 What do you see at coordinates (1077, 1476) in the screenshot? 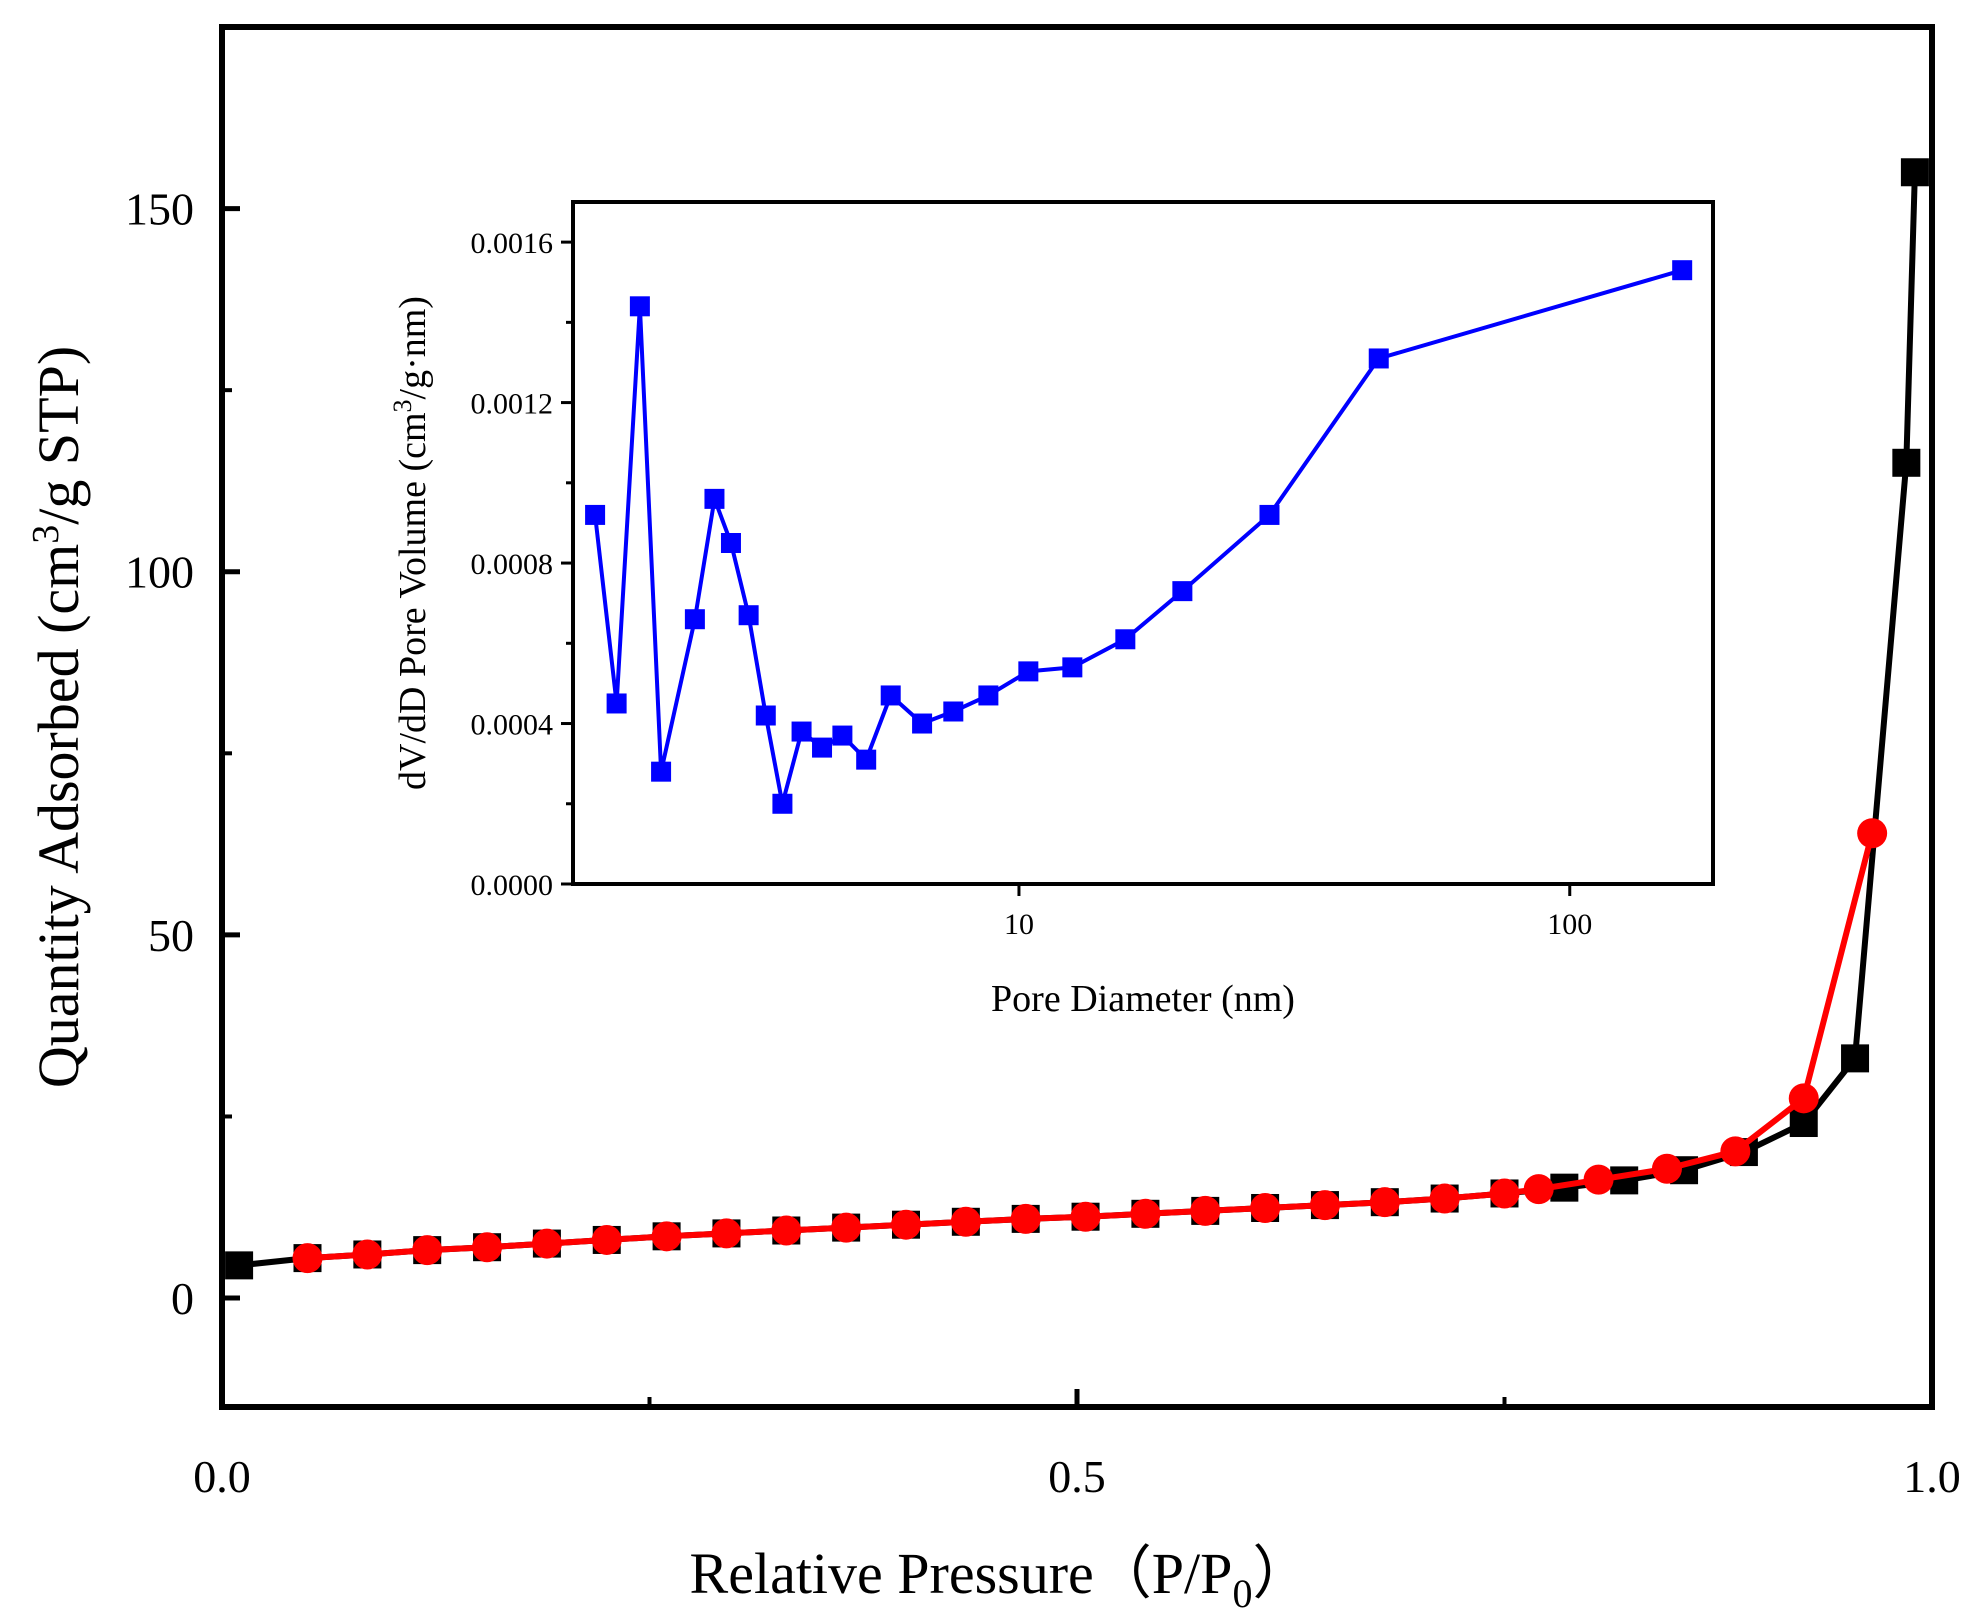
I see `main-x-tick-label: 0.5` at bounding box center [1077, 1476].